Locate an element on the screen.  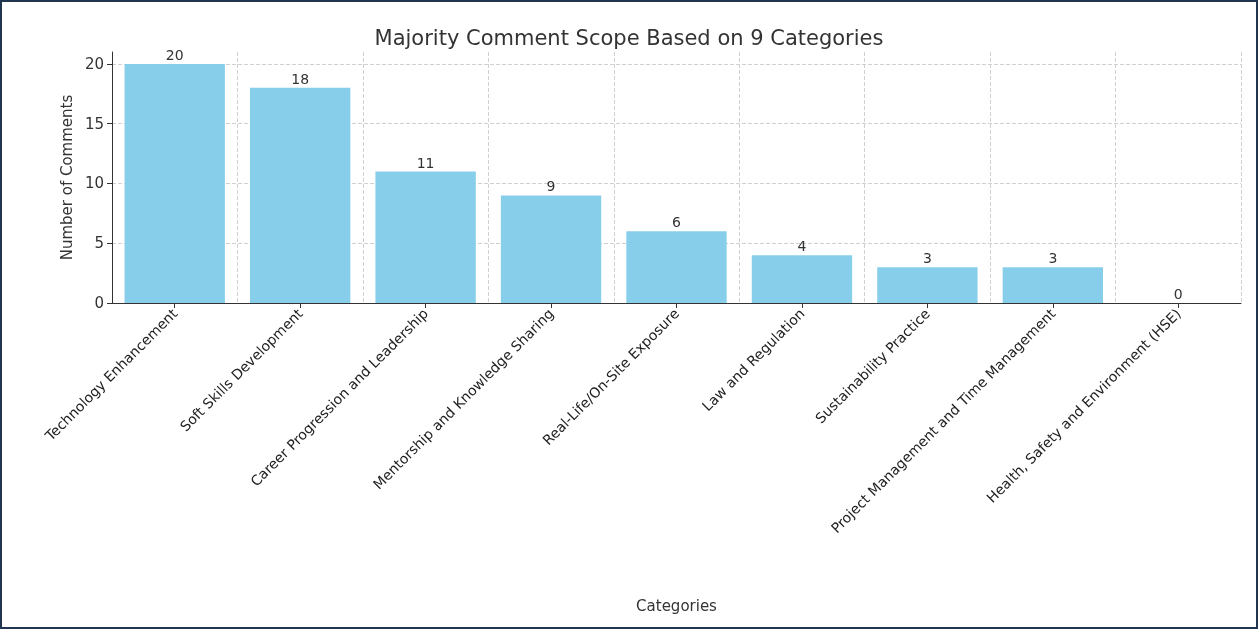
data-label: 11 is located at coordinates (425, 162).